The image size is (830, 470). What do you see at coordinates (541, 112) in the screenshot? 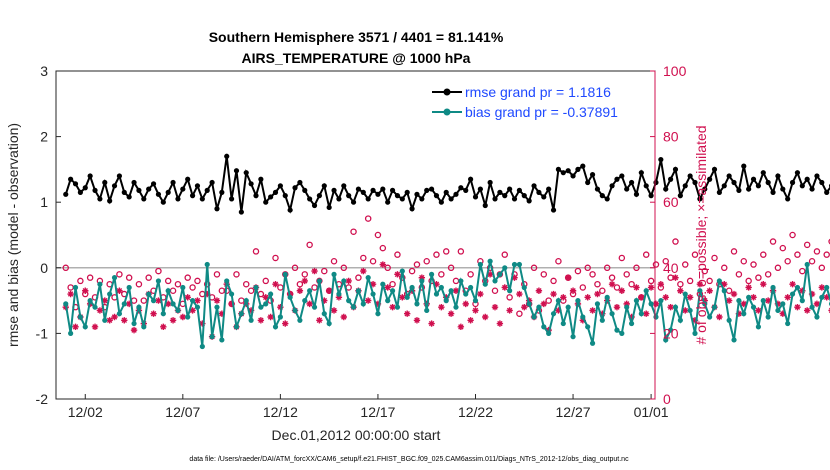
I see `legend-bias-label: bias grand pr = -0.37891` at bounding box center [541, 112].